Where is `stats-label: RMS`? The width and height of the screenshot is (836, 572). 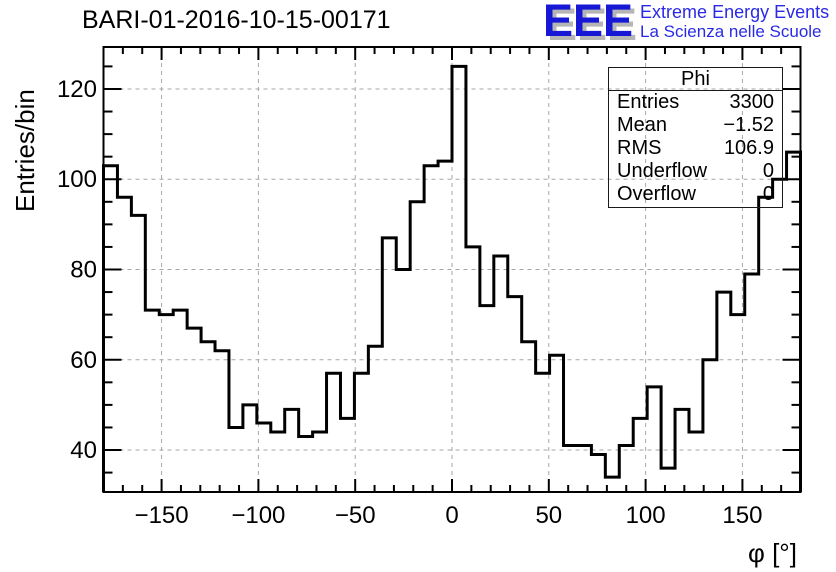
stats-label: RMS is located at coordinates (639, 148).